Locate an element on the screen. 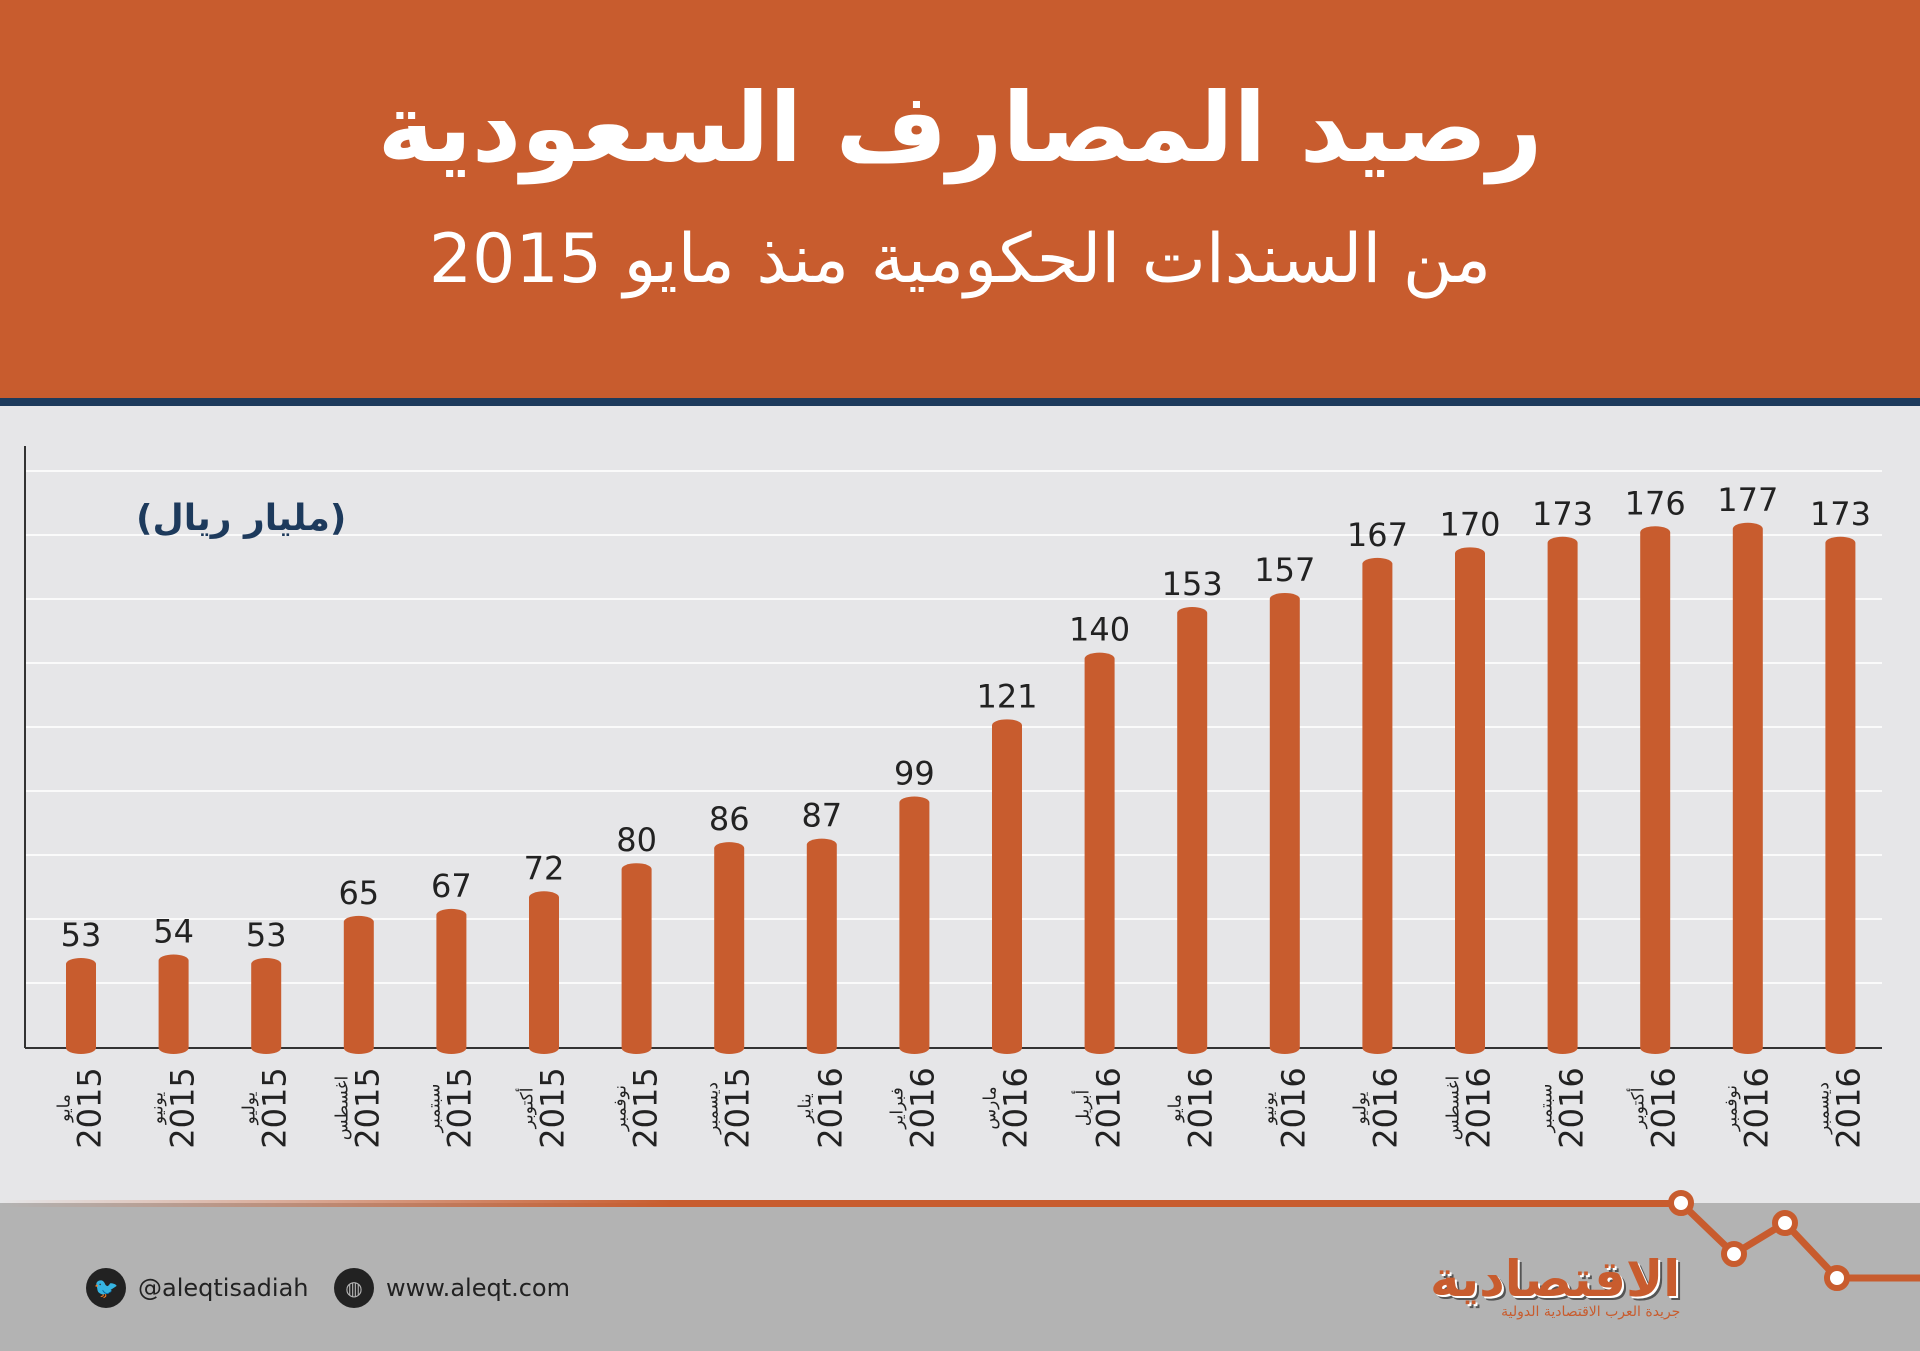  x-tick-label: يناير 2016 is located at coordinates (822, 1108).